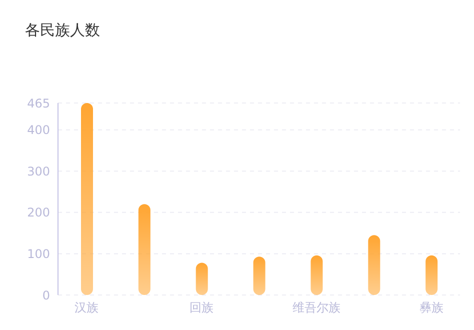  I want to click on y-tick-label: 300, so click(38, 171).